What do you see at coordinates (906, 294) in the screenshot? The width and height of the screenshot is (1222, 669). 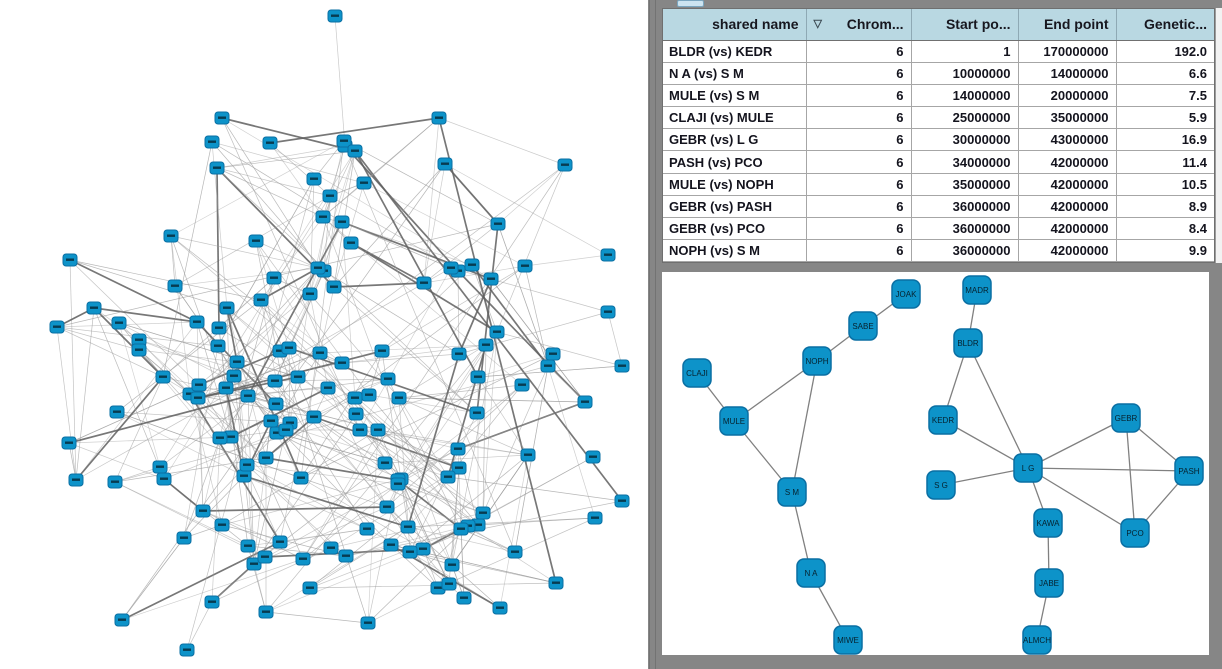 I see `detail-node-joak: JOAK` at bounding box center [906, 294].